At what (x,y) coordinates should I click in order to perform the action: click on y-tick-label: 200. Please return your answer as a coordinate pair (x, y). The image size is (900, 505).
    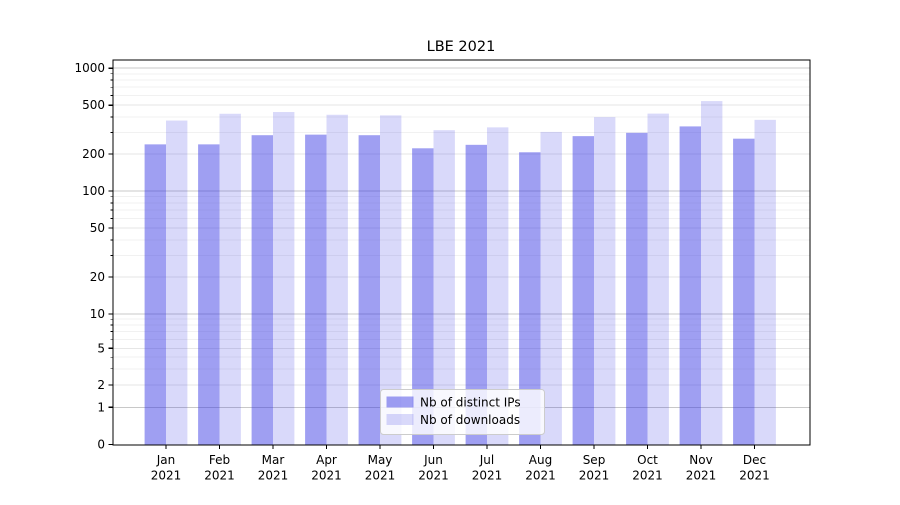
    Looking at the image, I should click on (93, 154).